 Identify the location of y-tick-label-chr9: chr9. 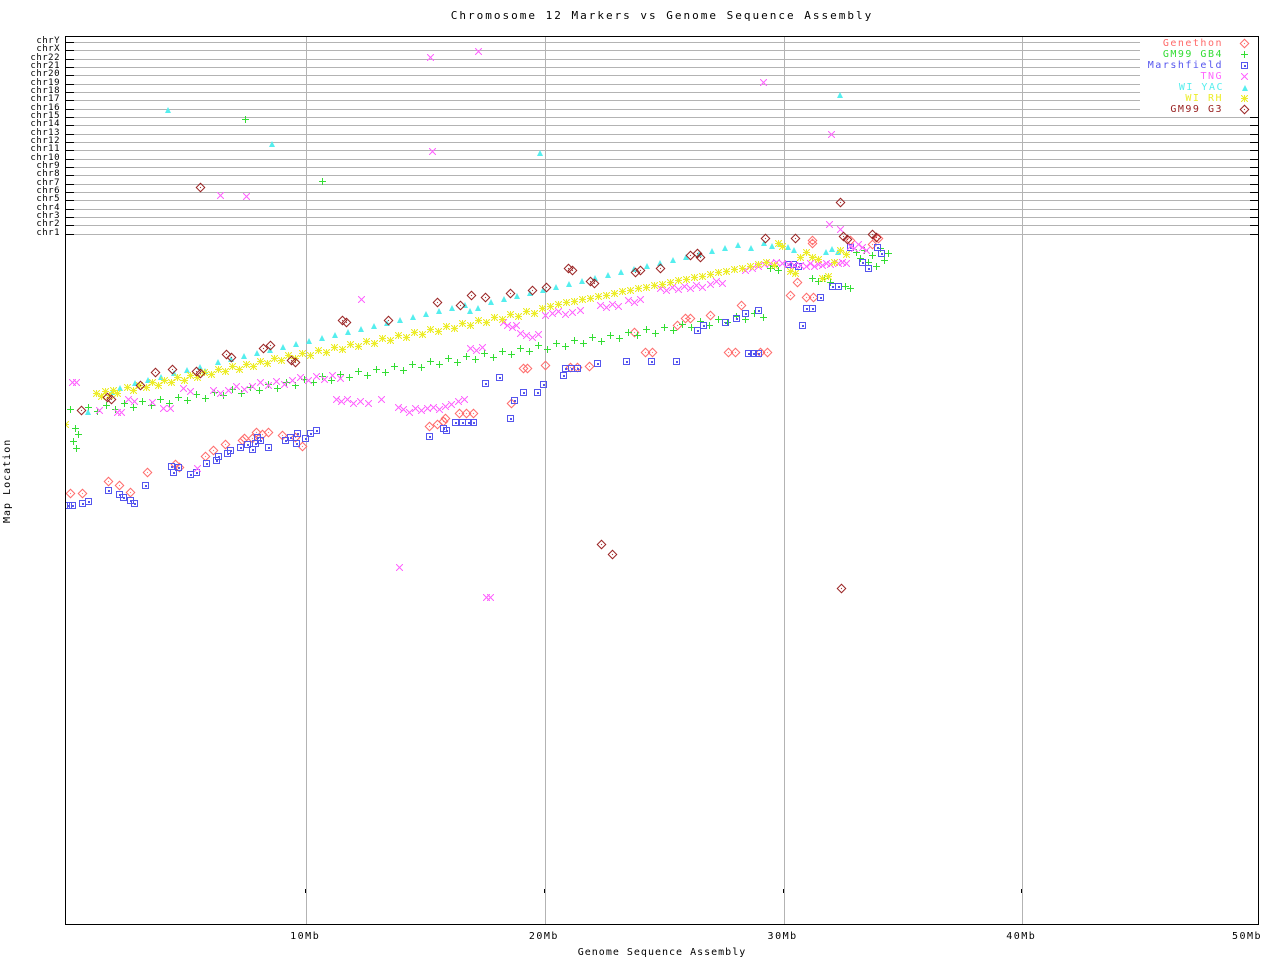
(48, 165).